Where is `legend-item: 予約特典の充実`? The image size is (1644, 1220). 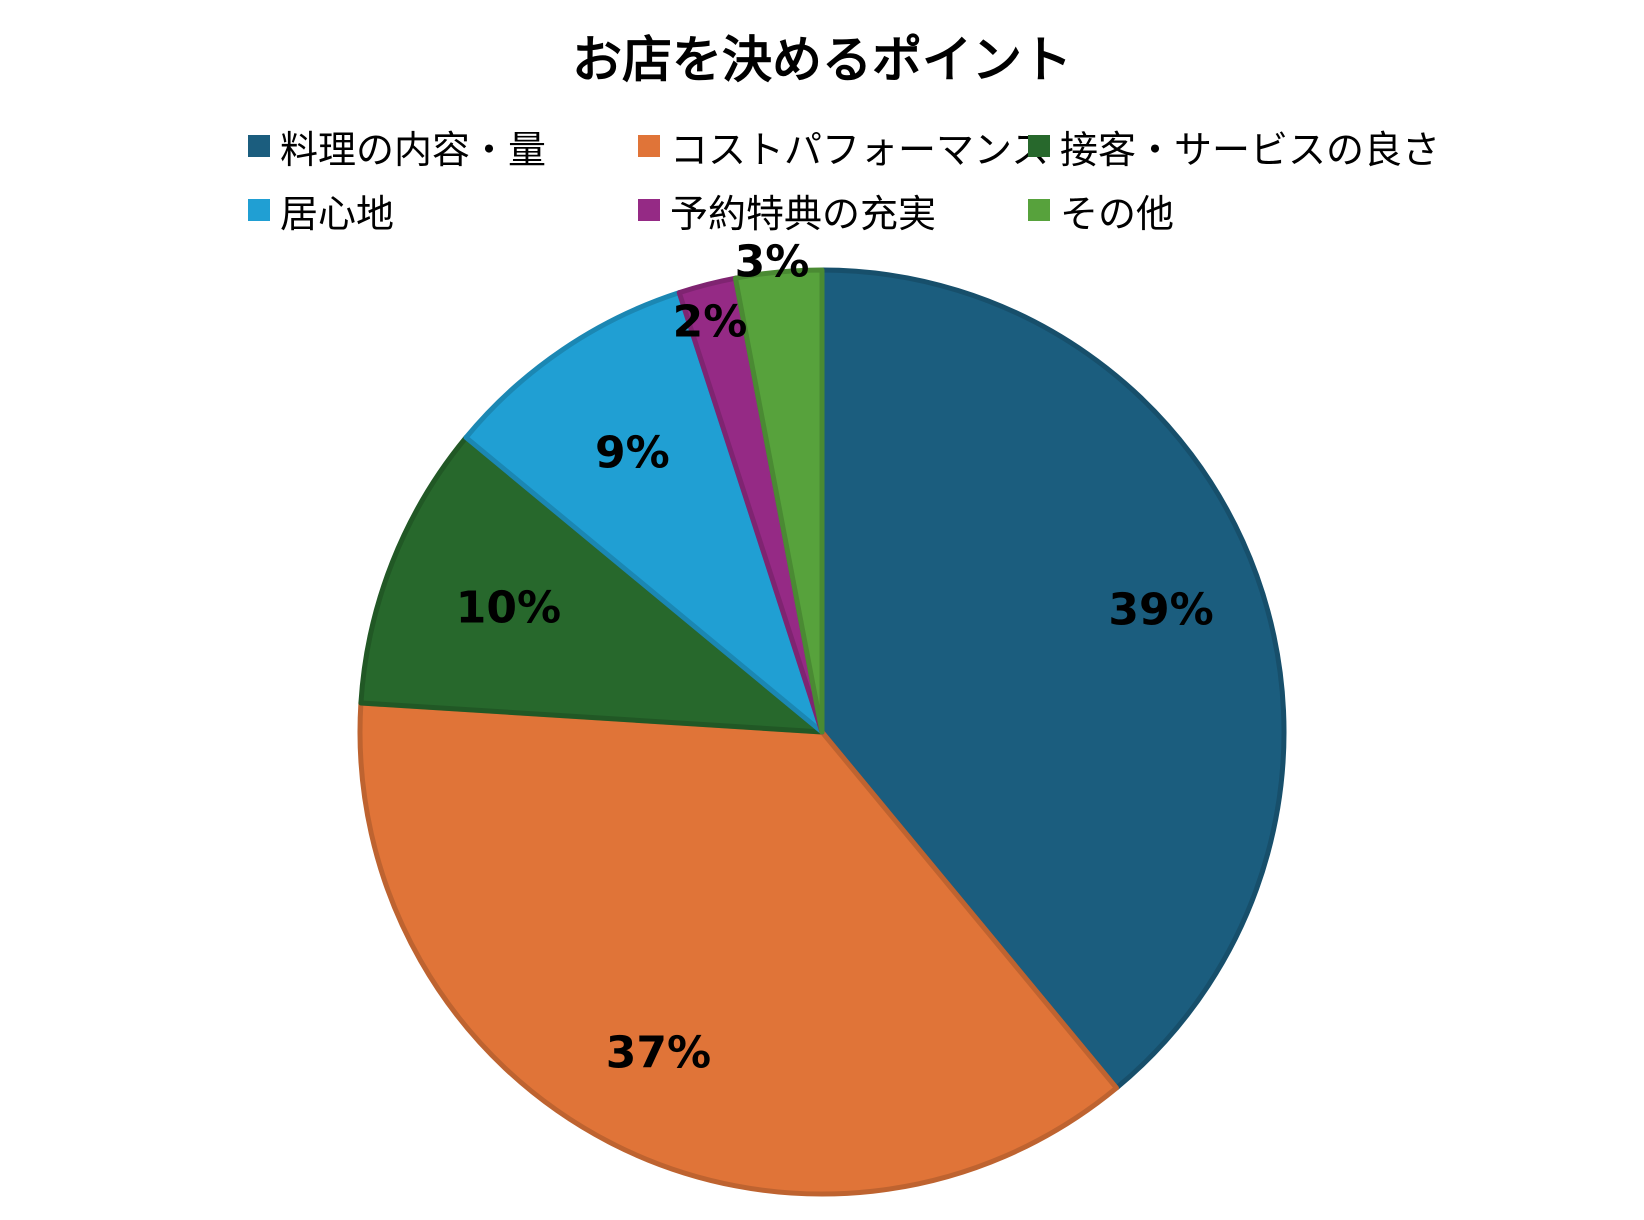 legend-item: 予約特典の充実 is located at coordinates (787, 210).